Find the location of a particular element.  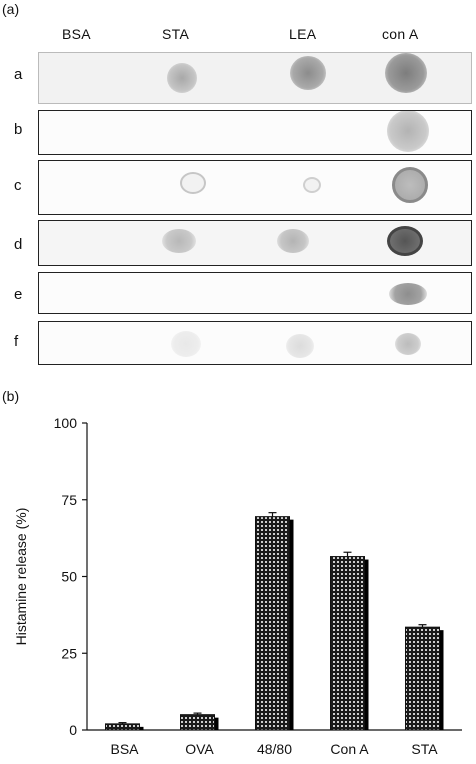

x-tick-label: Con A is located at coordinates (349, 749).